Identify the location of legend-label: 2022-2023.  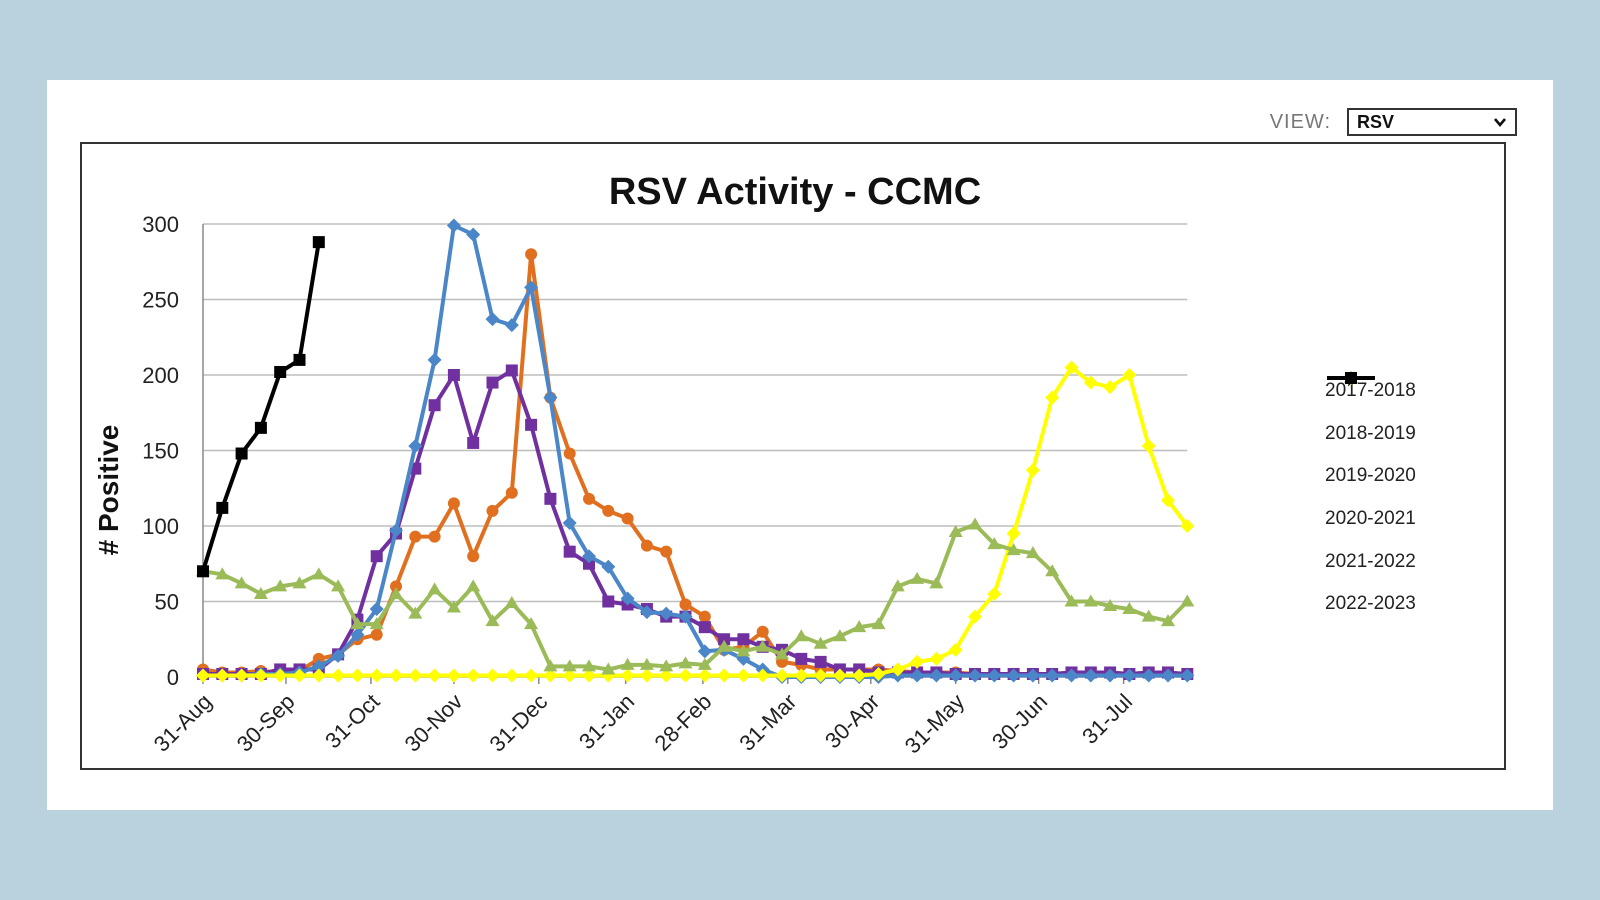
(1370, 604).